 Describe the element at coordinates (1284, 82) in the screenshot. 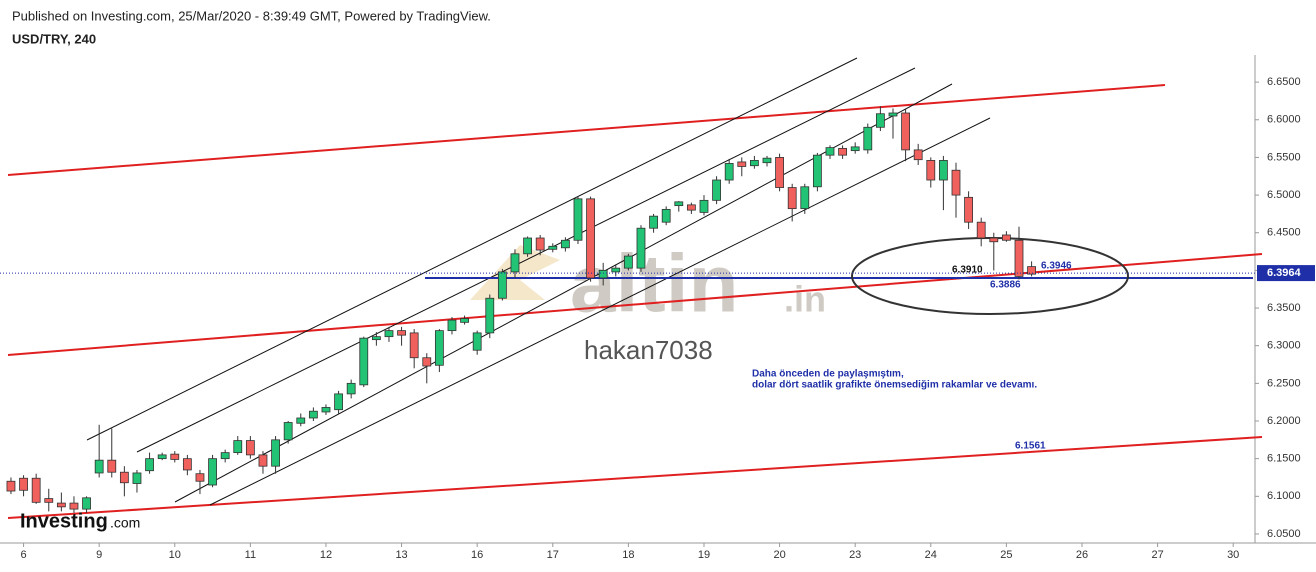

I see `y-tick-label: 6.6500` at that location.